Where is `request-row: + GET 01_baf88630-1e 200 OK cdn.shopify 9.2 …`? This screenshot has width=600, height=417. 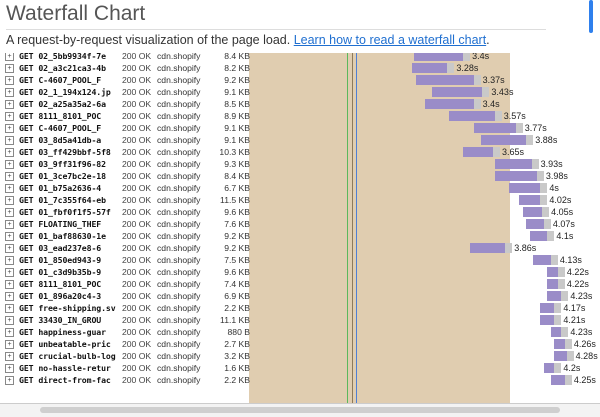 request-row: + GET 01_baf88630-1e 200 OK cdn.shopify 9.2 … is located at coordinates (300, 236).